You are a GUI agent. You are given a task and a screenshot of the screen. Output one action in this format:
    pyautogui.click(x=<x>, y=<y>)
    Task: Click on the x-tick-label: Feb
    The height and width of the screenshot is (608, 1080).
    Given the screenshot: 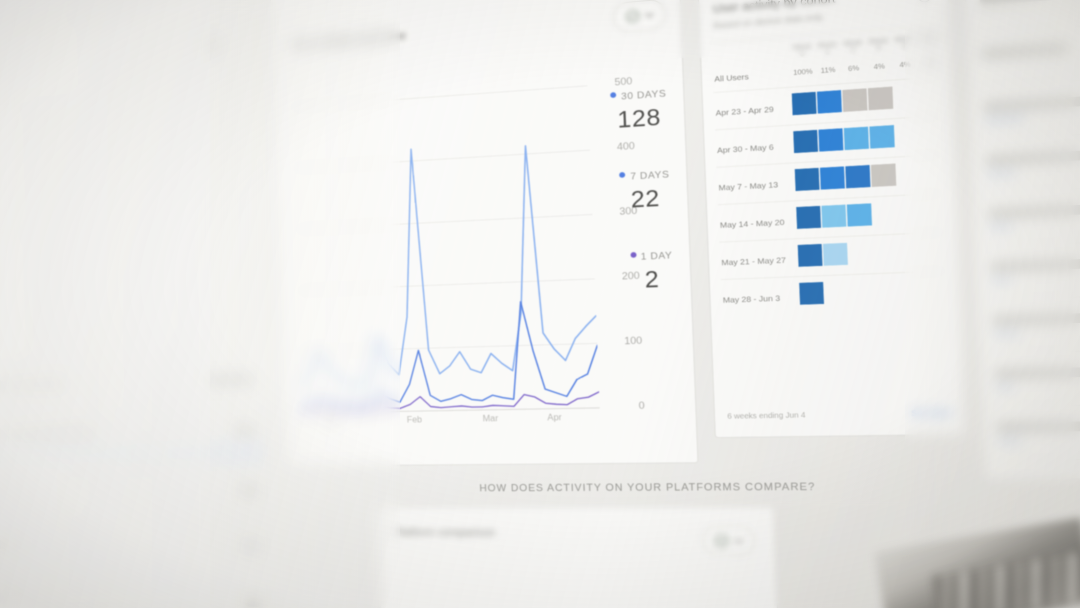 What is the action you would take?
    pyautogui.click(x=414, y=419)
    